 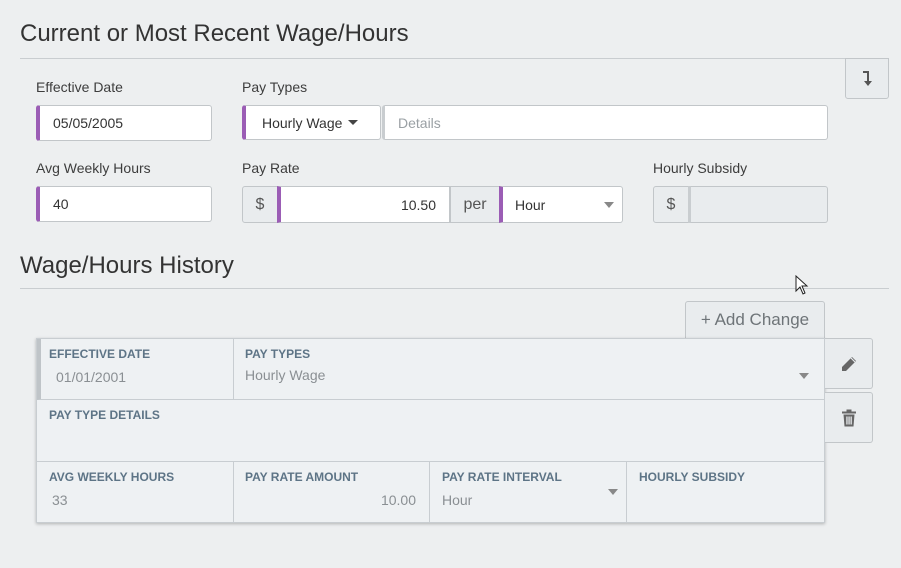 I want to click on avg-weekly-hours-label: Avg Weekly Hours, so click(x=93, y=168).